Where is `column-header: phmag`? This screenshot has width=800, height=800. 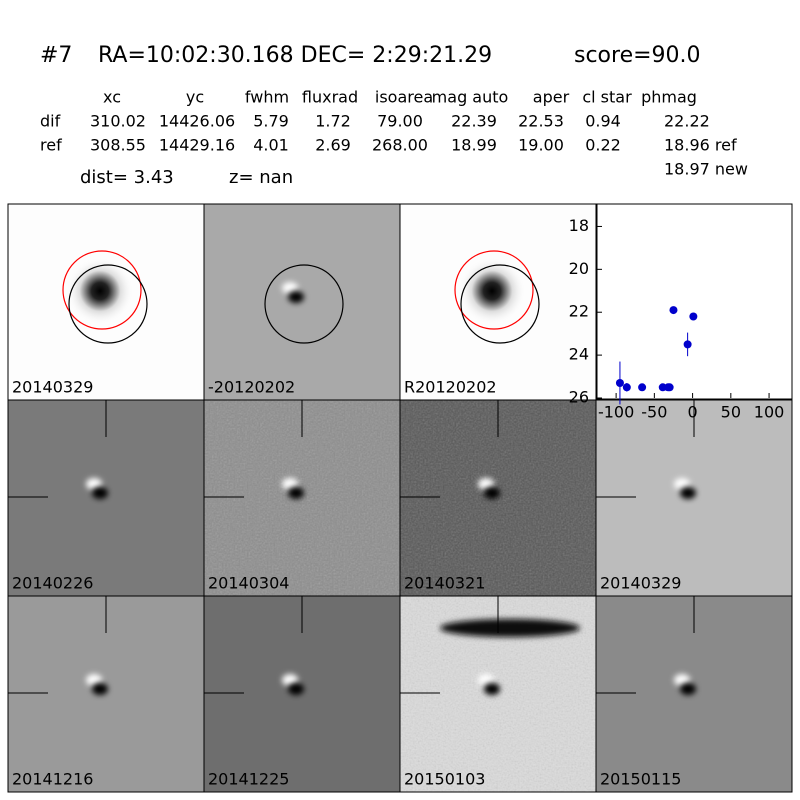 column-header: phmag is located at coordinates (669, 97).